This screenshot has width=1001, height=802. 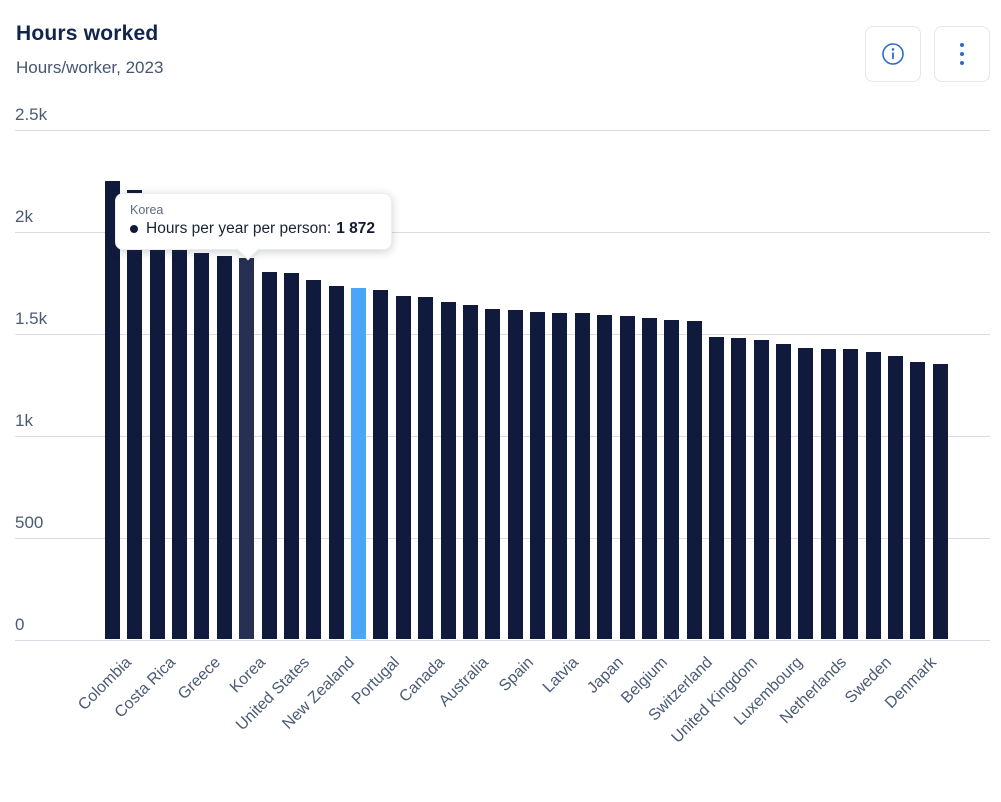 I want to click on bar-belgium, so click(x=649, y=478).